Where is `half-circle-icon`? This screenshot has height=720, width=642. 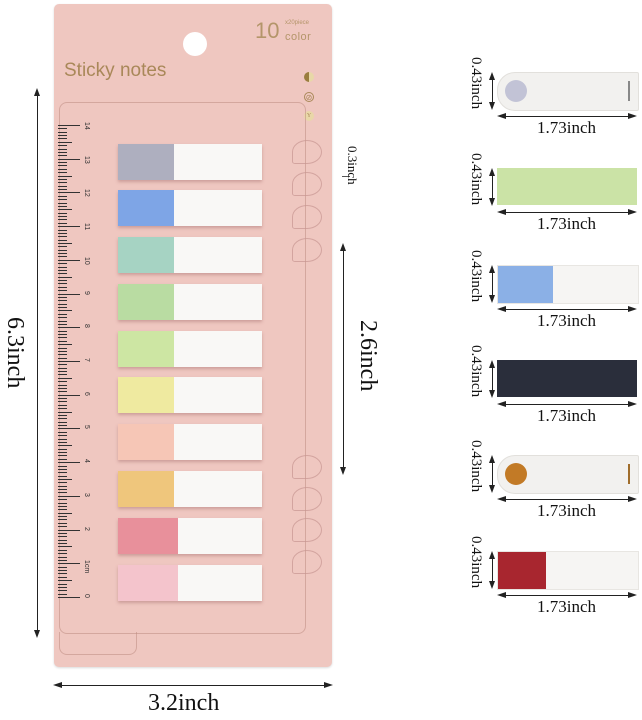
half-circle-icon is located at coordinates (309, 77).